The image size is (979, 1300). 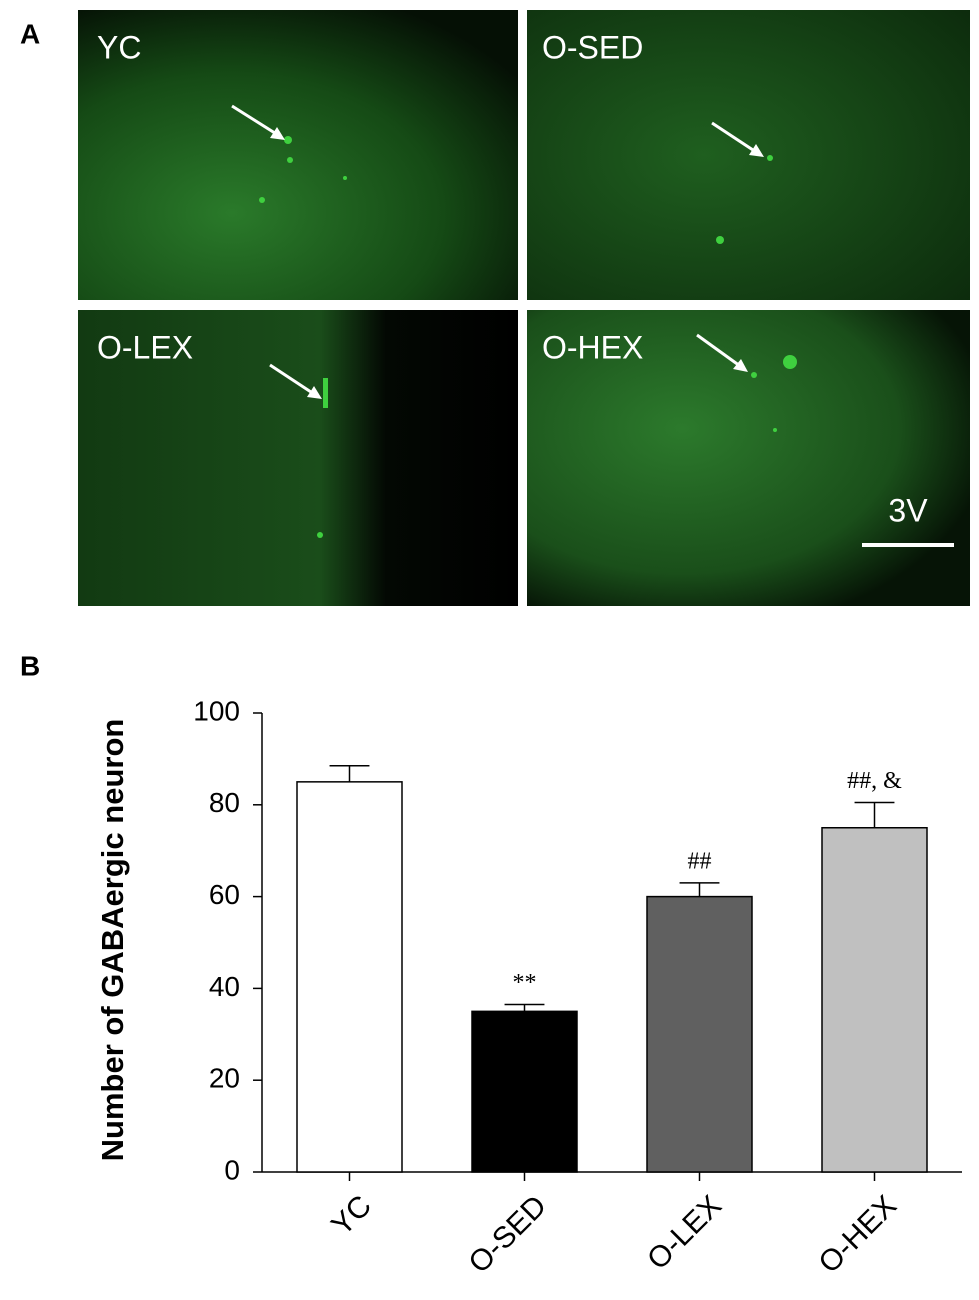 I want to click on x-tick-label: YC, so click(x=351, y=1215).